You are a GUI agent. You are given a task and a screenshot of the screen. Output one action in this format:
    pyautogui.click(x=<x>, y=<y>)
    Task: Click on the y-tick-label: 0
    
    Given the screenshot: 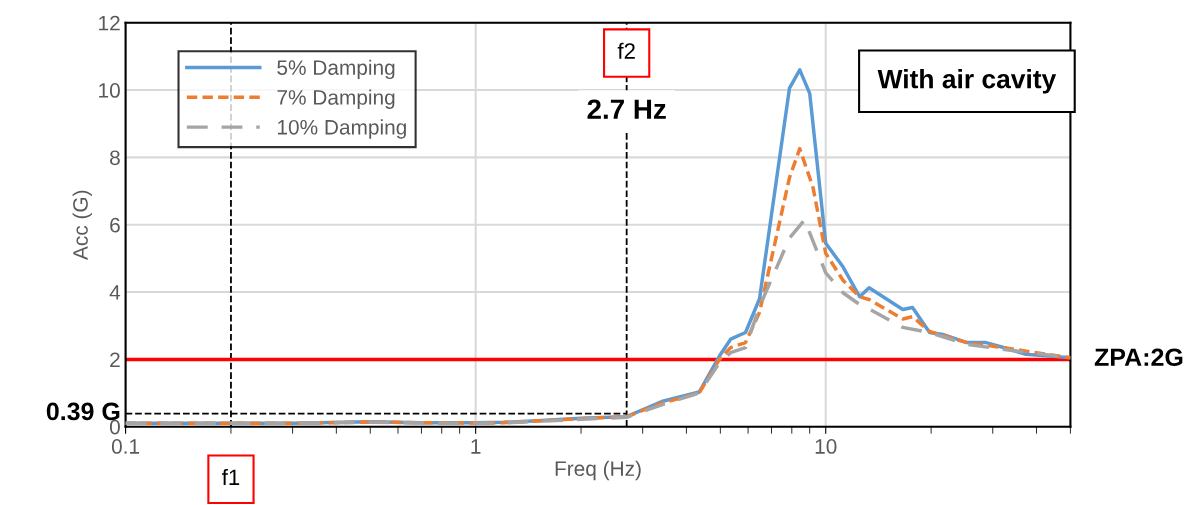 What is the action you would take?
    pyautogui.click(x=114, y=427)
    